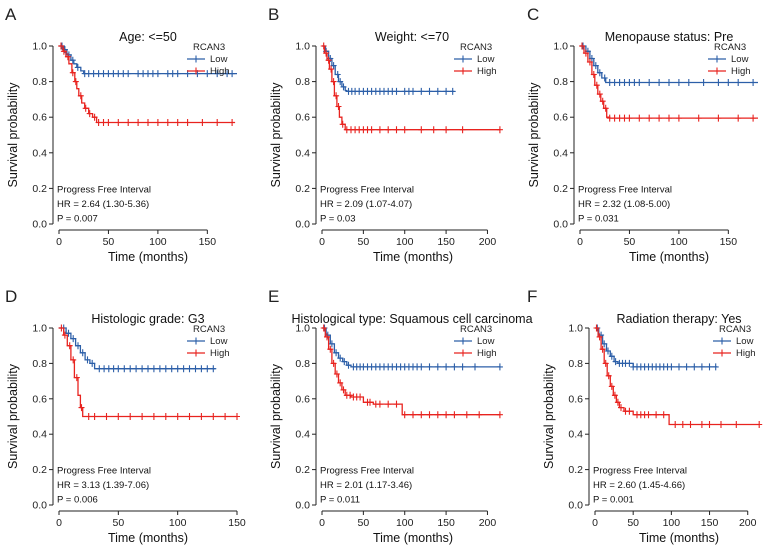  I want to click on x-tick-label: 100, so click(158, 242).